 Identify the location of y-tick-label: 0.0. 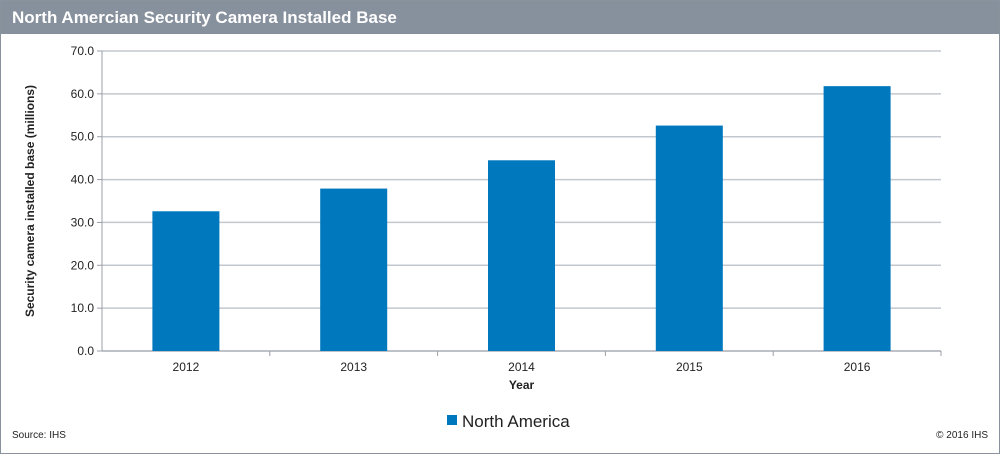
(85, 351).